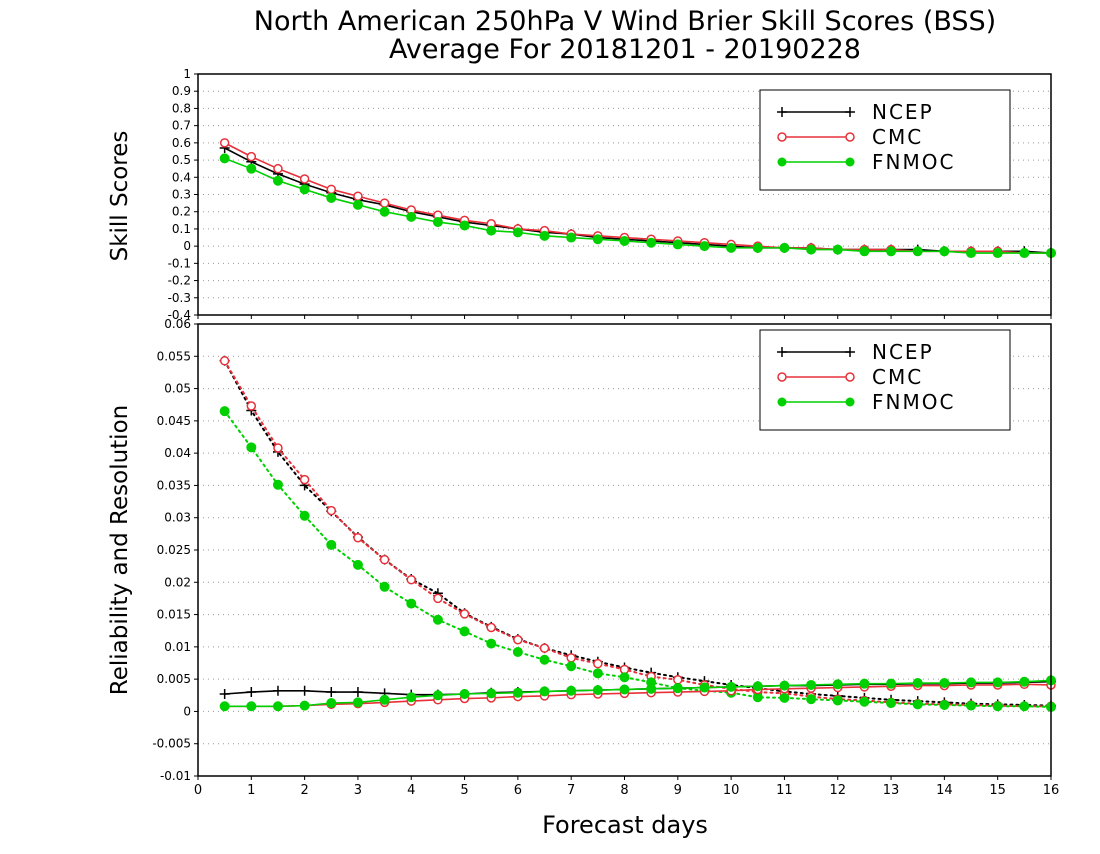 The image size is (1100, 854). What do you see at coordinates (177, 647) in the screenshot?
I see `y-tick-label: 0.01` at bounding box center [177, 647].